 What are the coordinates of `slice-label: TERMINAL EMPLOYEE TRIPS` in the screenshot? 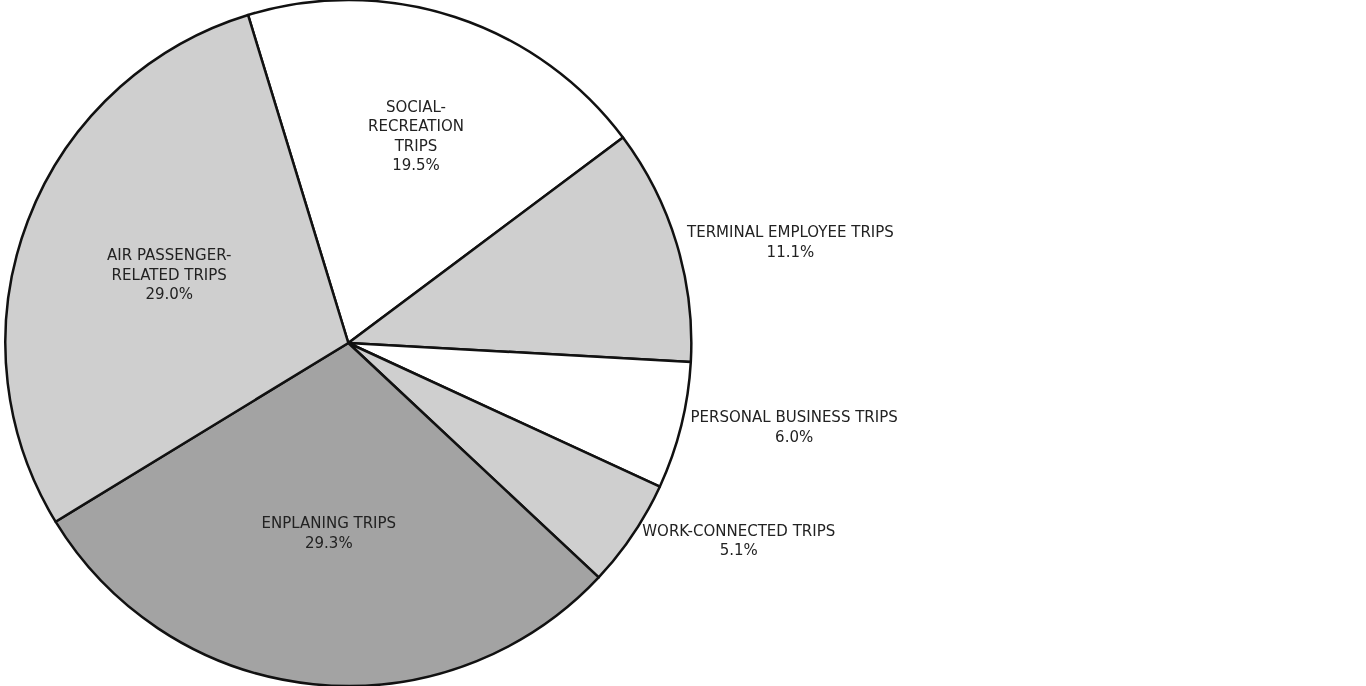 It's located at (790, 232).